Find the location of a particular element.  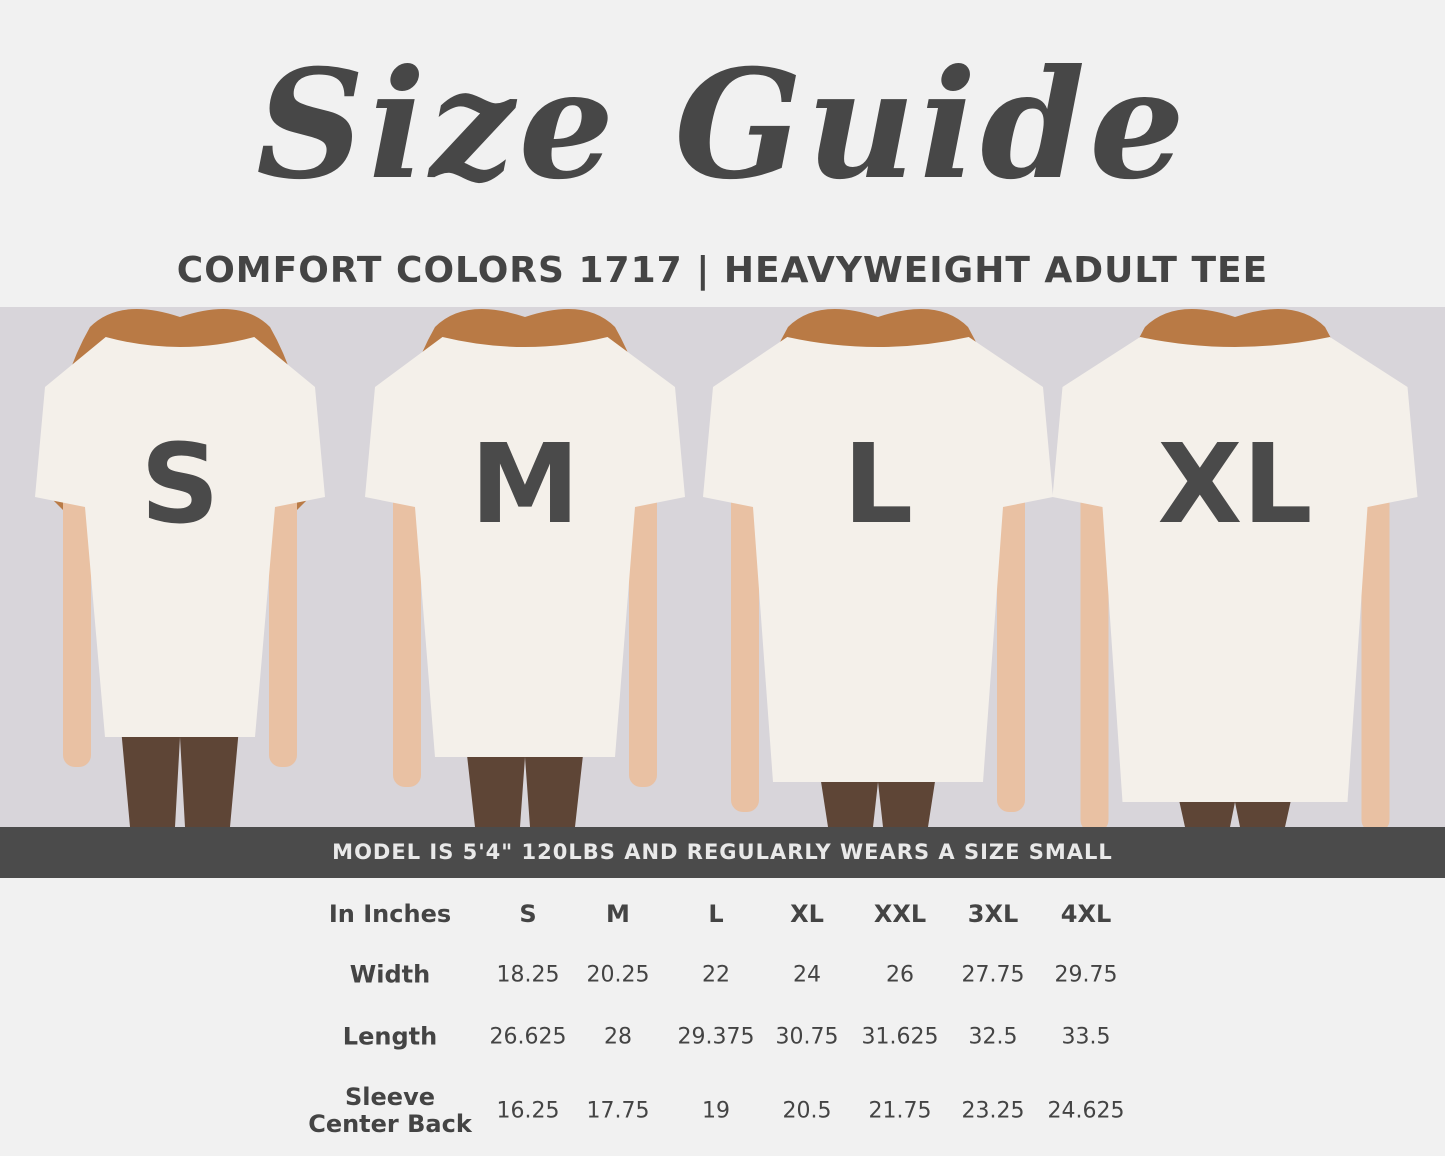

table-cell: 23.25 is located at coordinates (993, 1111).